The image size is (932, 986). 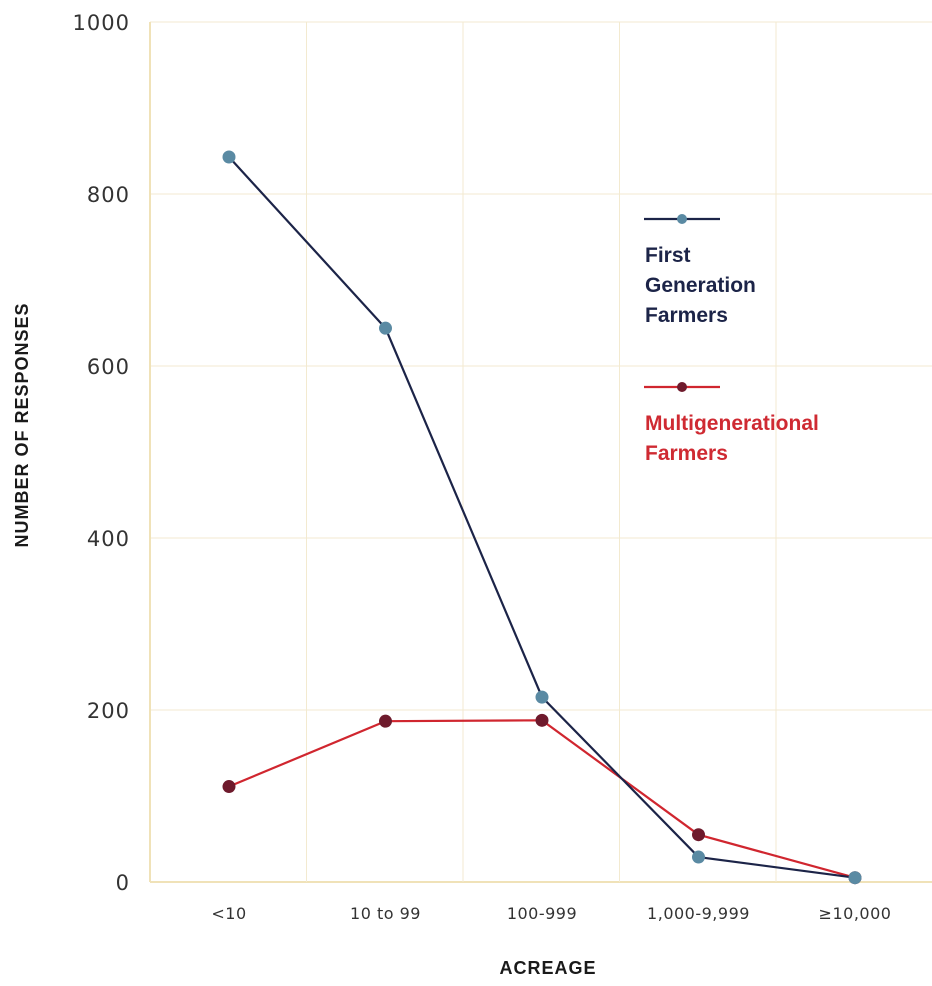 What do you see at coordinates (108, 367) in the screenshot?
I see `y-tick-label: 600` at bounding box center [108, 367].